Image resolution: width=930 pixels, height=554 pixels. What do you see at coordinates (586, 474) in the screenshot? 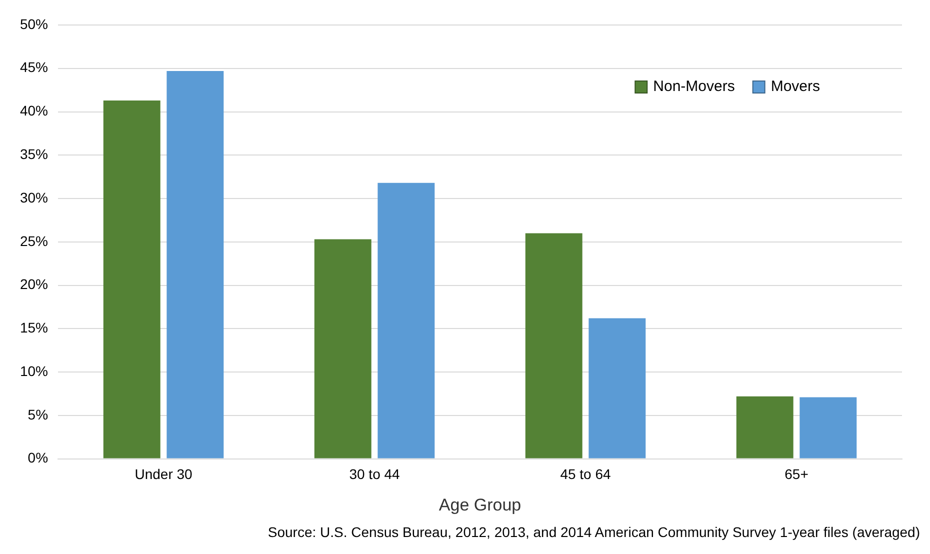
I see `x-tick-label: 45 to 64` at bounding box center [586, 474].